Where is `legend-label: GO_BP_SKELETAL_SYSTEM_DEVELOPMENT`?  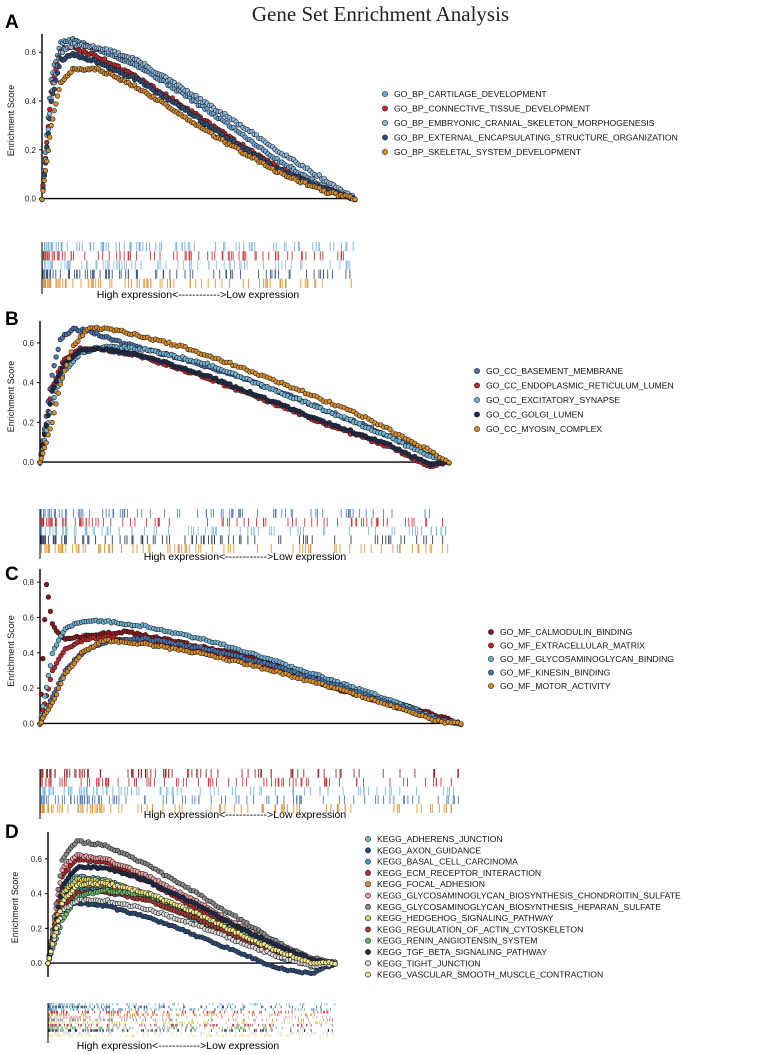 legend-label: GO_BP_SKELETAL_SYSTEM_DEVELOPMENT is located at coordinates (488, 152).